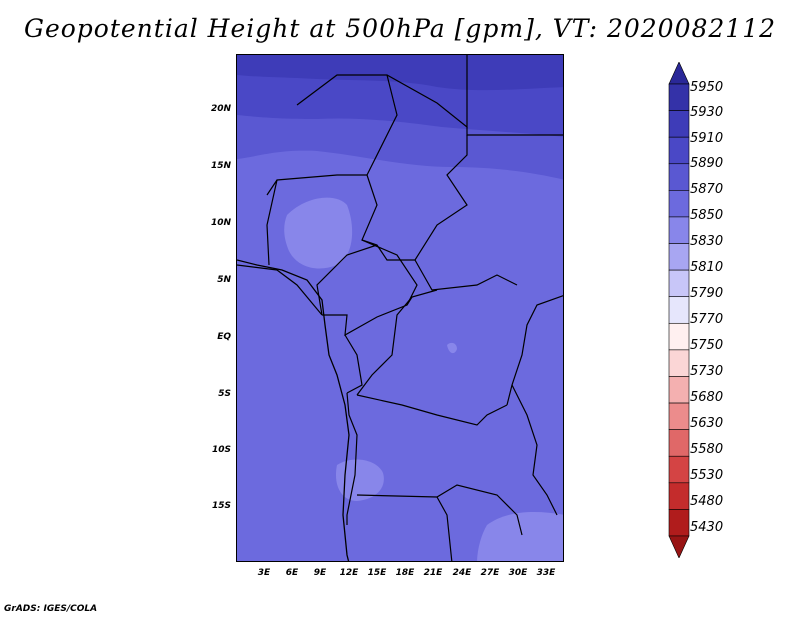 This screenshot has height=618, width=800. I want to click on colorbar-label-5680: 5680, so click(707, 397).